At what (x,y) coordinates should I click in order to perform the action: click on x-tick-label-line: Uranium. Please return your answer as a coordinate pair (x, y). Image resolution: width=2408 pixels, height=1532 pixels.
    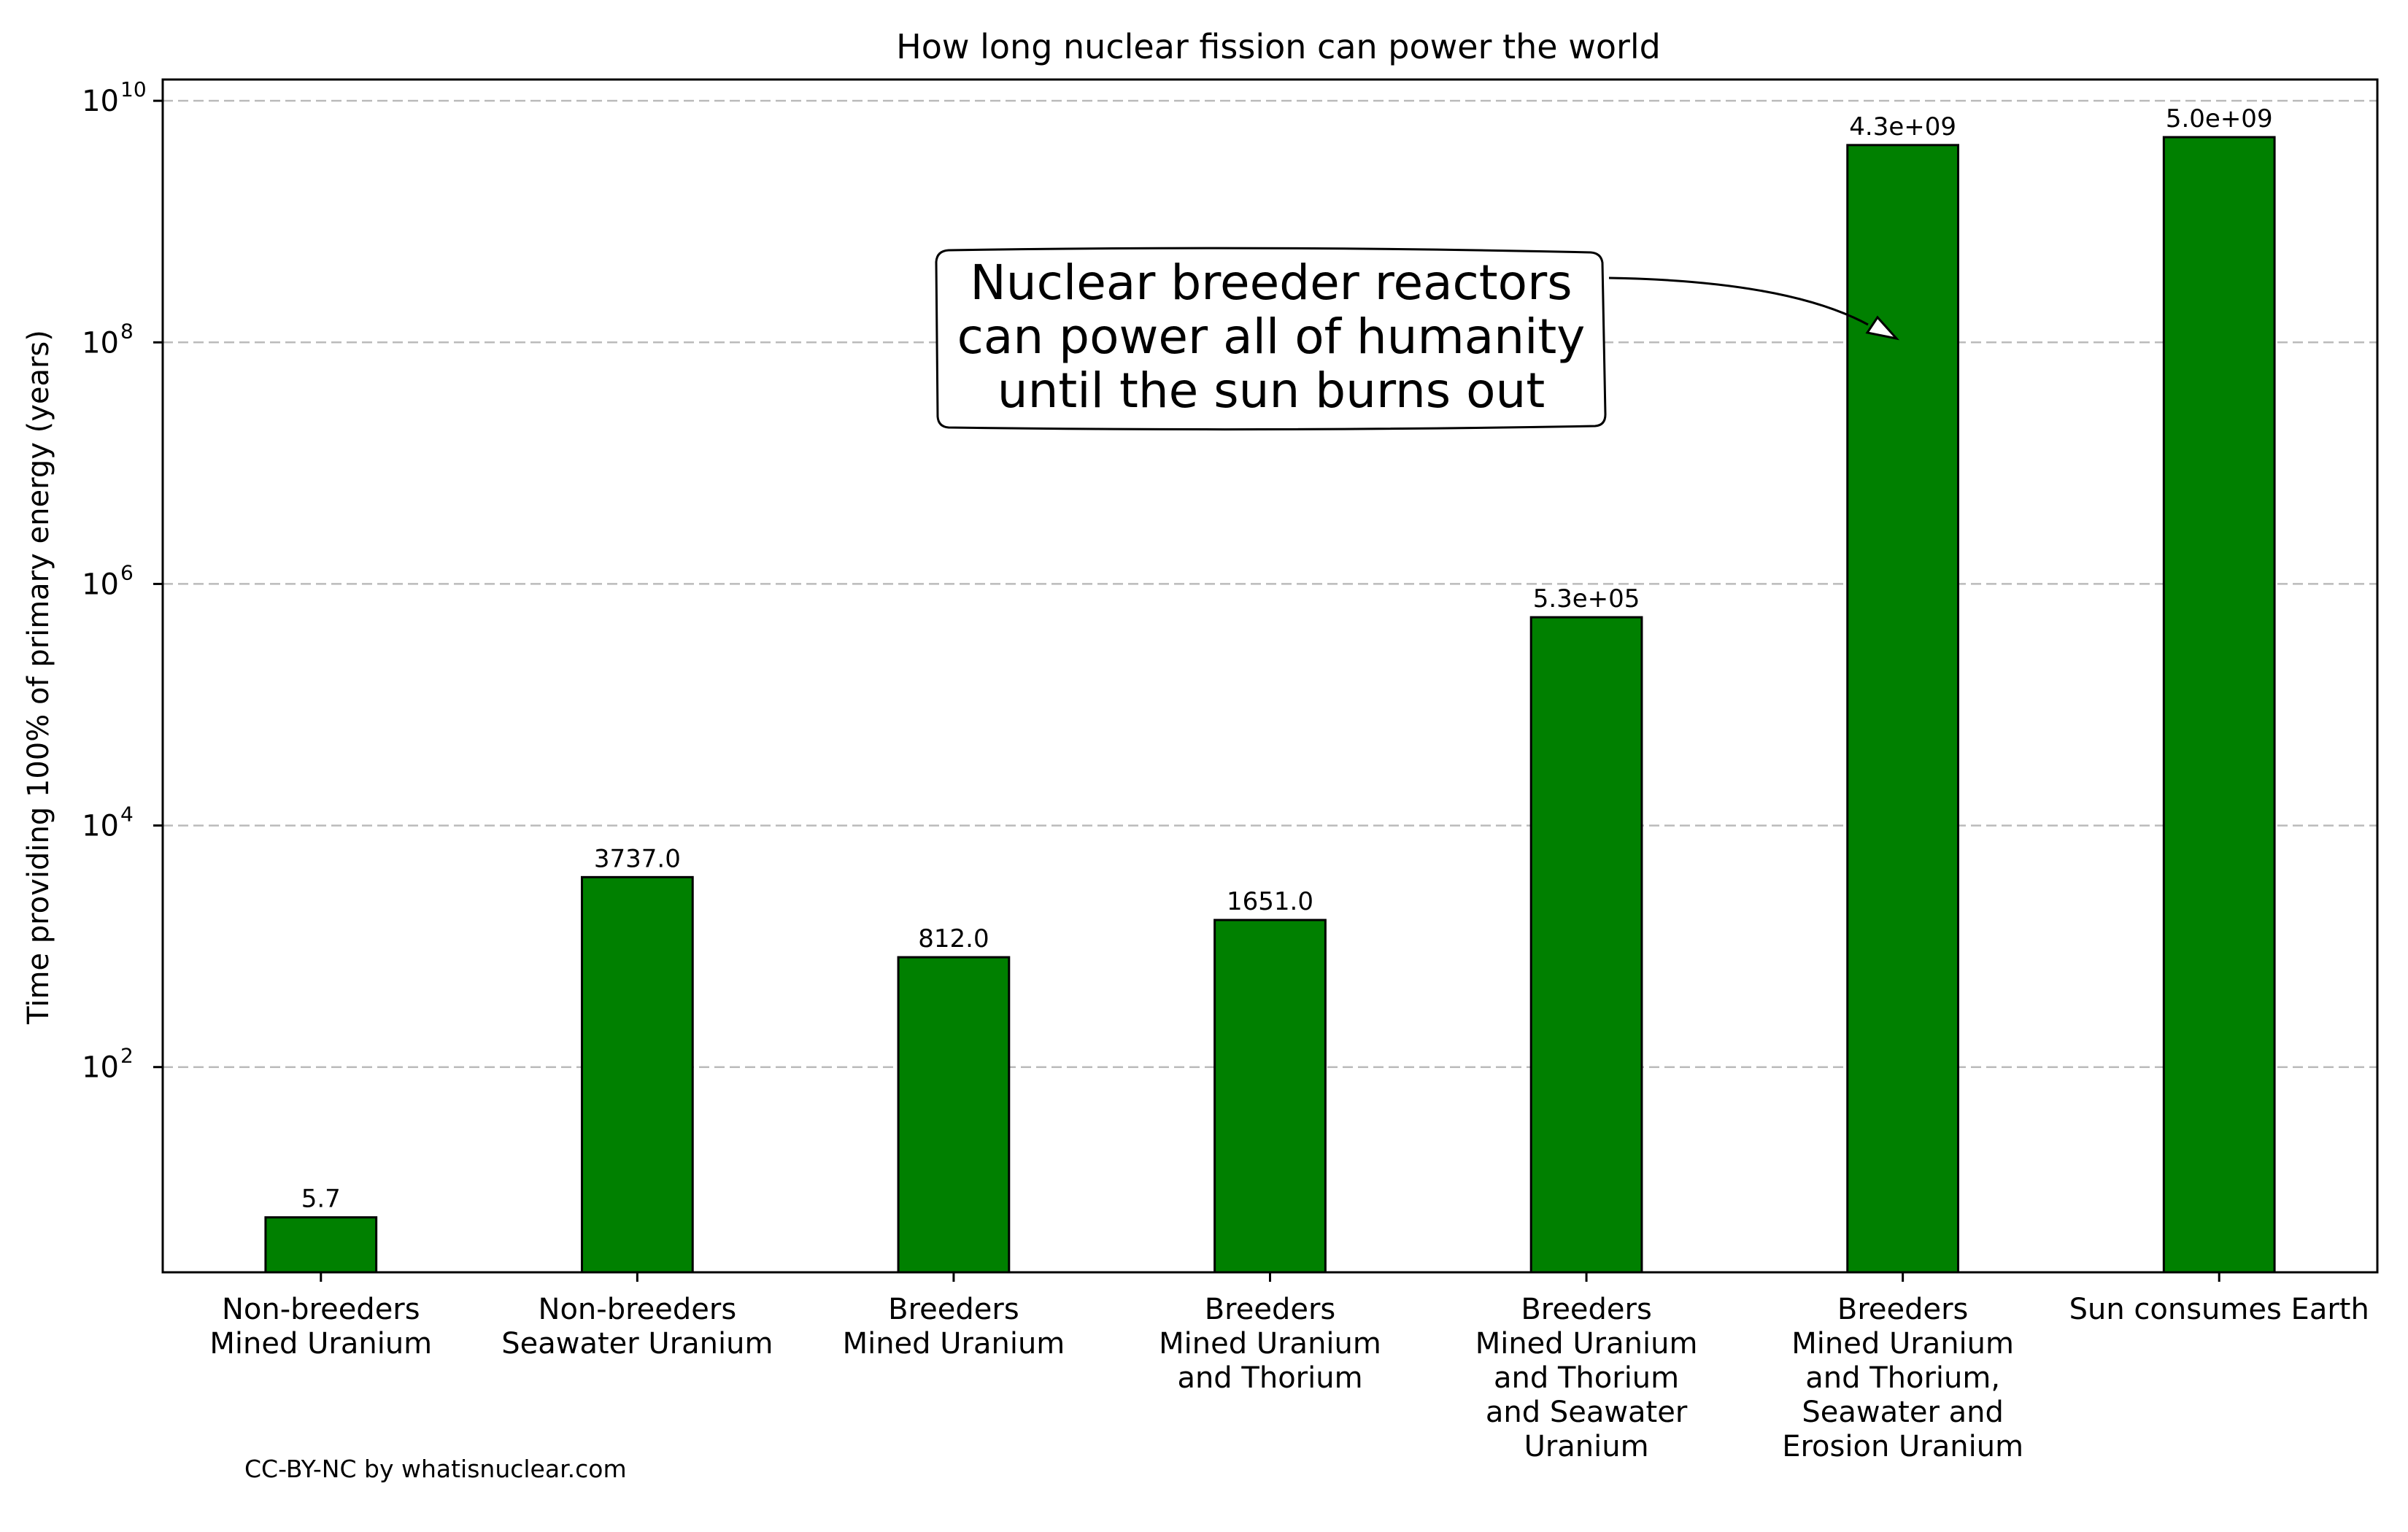
    Looking at the image, I should click on (1586, 1447).